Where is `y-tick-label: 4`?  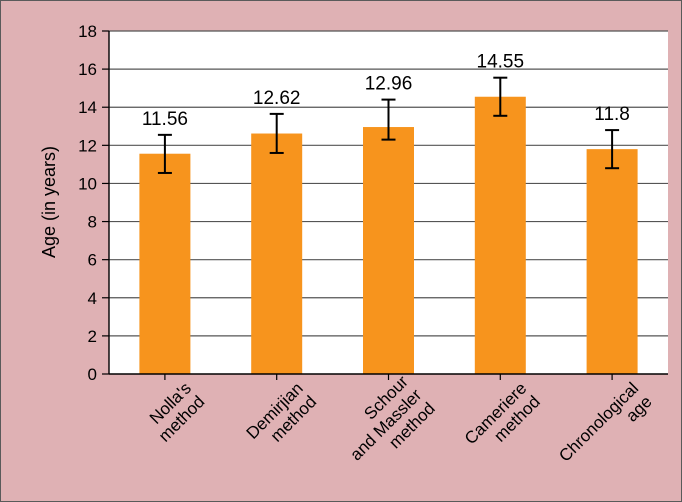 y-tick-label: 4 is located at coordinates (92, 298).